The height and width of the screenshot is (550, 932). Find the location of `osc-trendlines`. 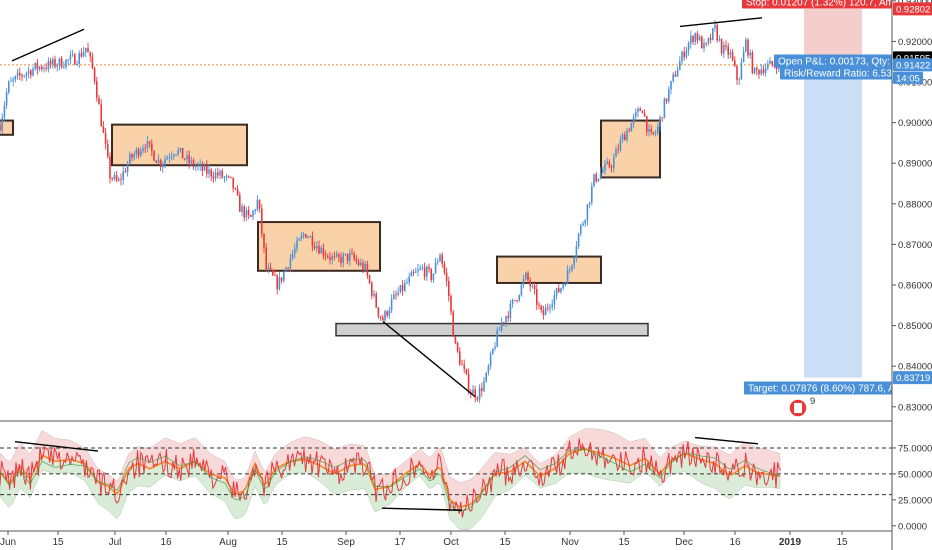

osc-trendlines is located at coordinates (386, 473).